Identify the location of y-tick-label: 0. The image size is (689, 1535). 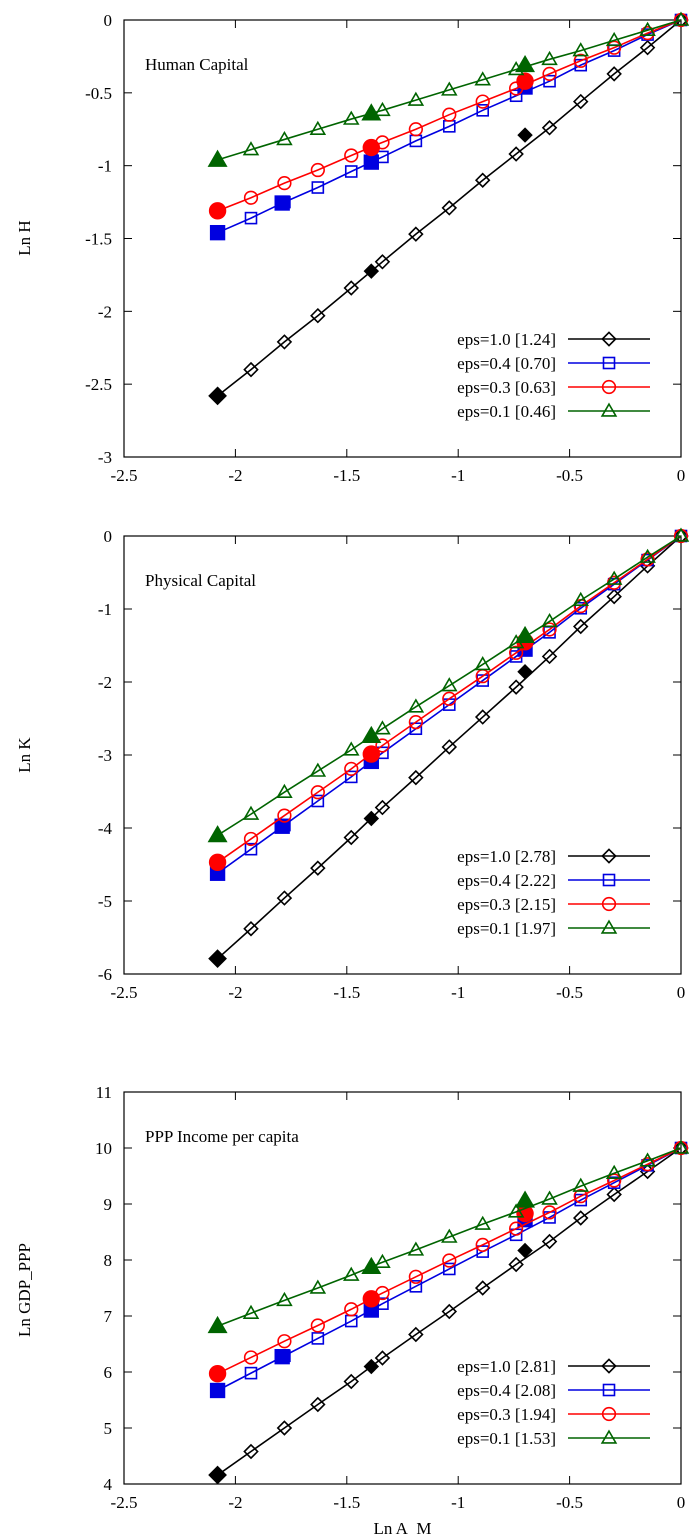
(108, 20).